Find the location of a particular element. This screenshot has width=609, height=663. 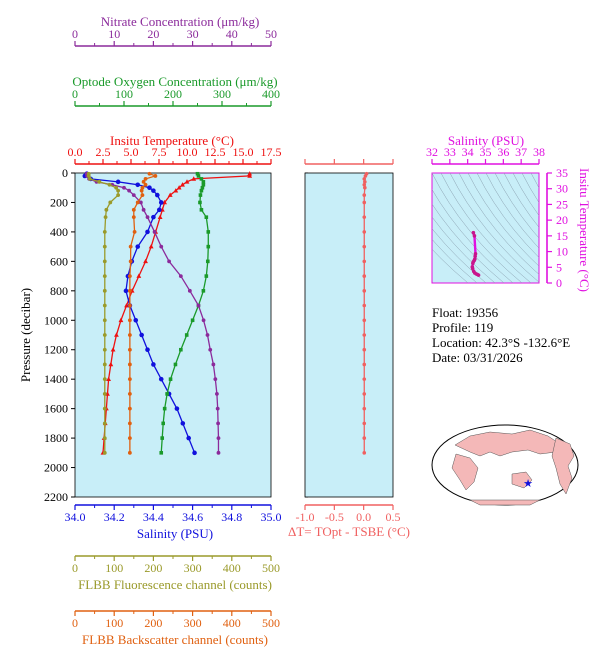

backscatter-tick-label: 200 is located at coordinates (153, 623).